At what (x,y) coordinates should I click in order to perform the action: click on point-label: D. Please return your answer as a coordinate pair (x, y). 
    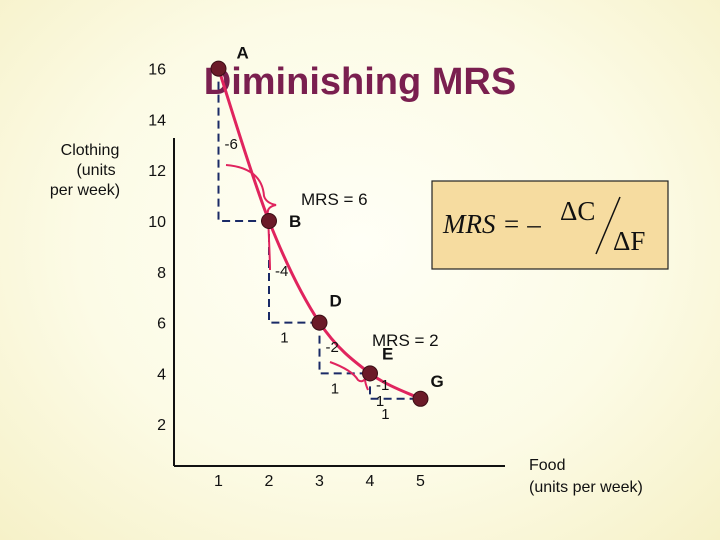
    Looking at the image, I should click on (336, 301).